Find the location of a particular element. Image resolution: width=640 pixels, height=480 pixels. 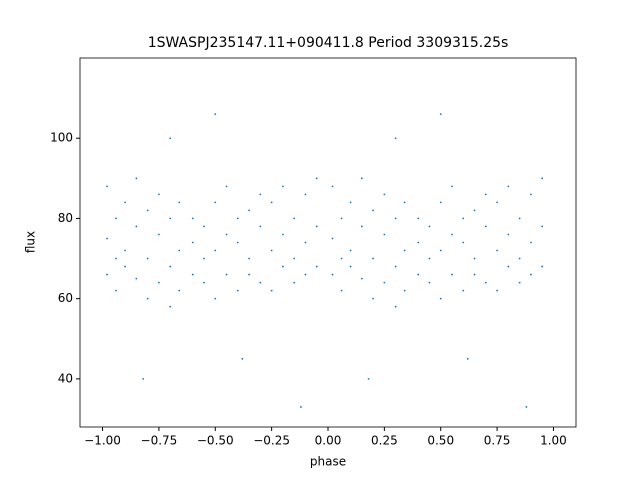

y-tick-label: 100 is located at coordinates (61, 138).